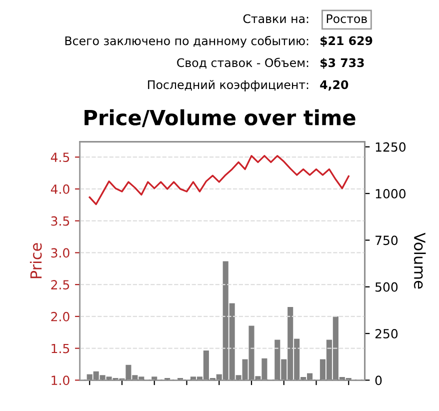  Describe the element at coordinates (391, 147) in the screenshot. I see `y2-tick-label: 1250` at that location.